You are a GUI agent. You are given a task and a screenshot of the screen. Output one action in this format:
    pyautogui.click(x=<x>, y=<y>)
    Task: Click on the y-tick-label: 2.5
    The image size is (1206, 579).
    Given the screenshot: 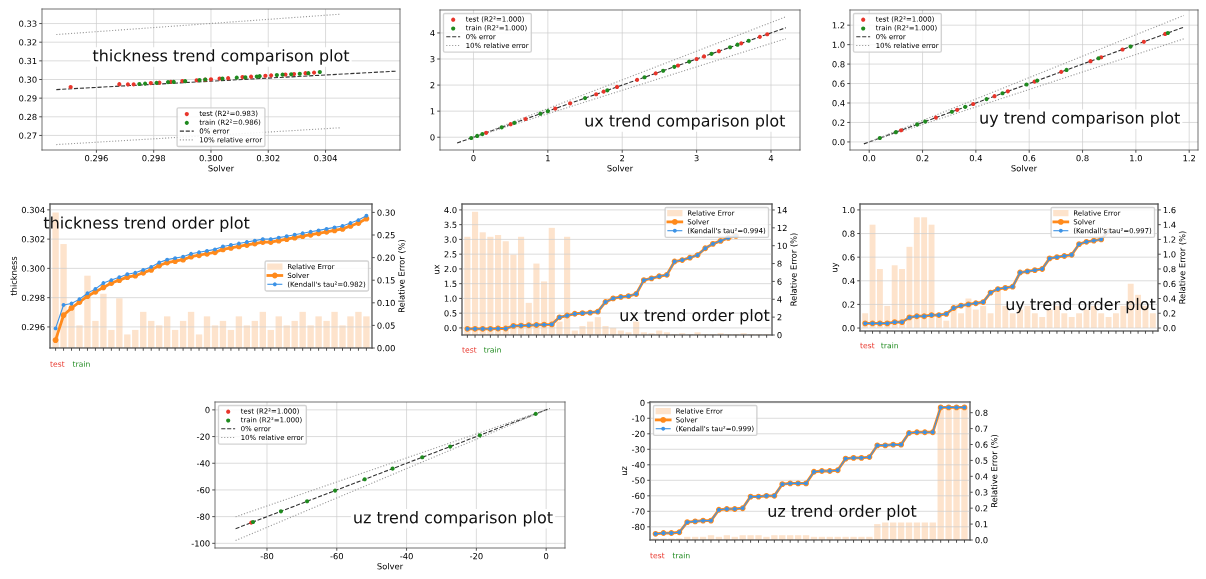 What is the action you would take?
    pyautogui.click(x=450, y=254)
    